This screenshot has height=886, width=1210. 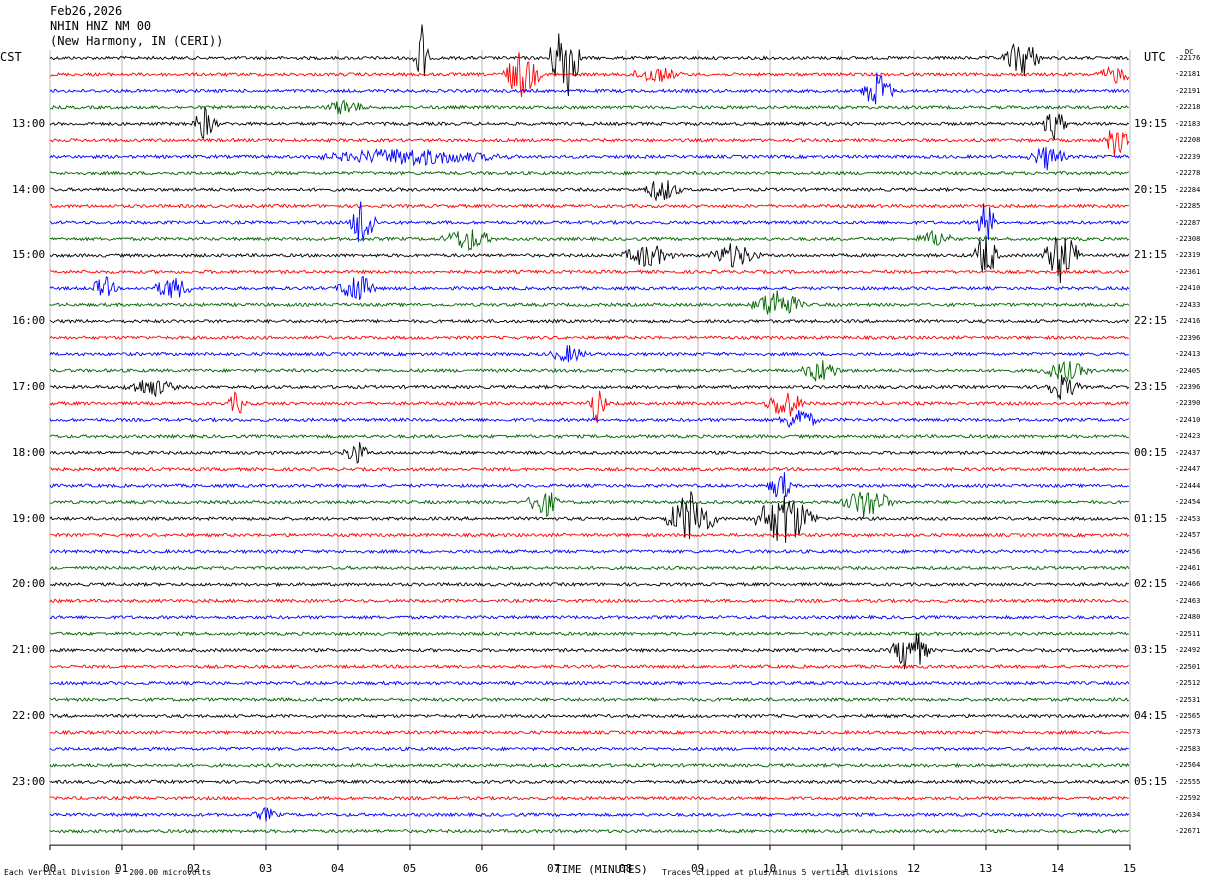 What do you see at coordinates (1189, 52) in the screenshot?
I see `dc-label: DC` at bounding box center [1189, 52].